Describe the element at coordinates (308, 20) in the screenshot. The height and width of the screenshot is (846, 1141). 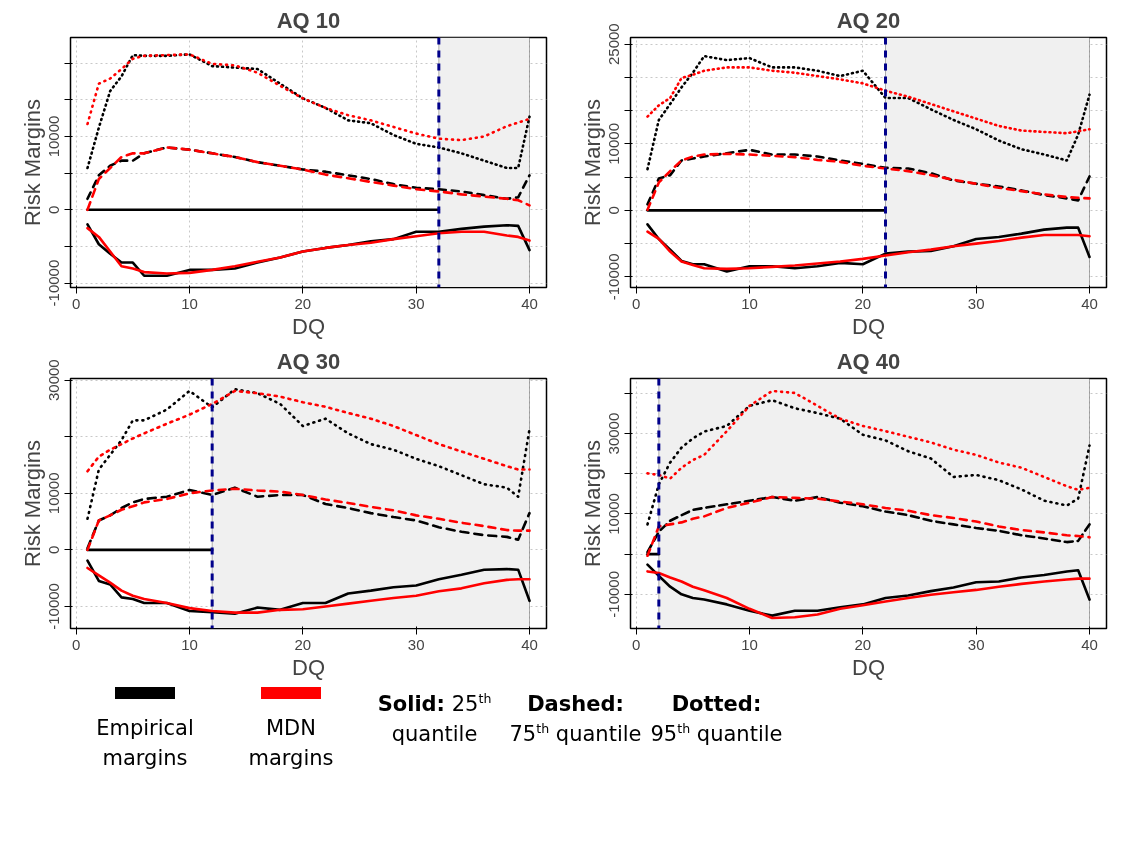
I see `chart-title: AQ 10` at that location.